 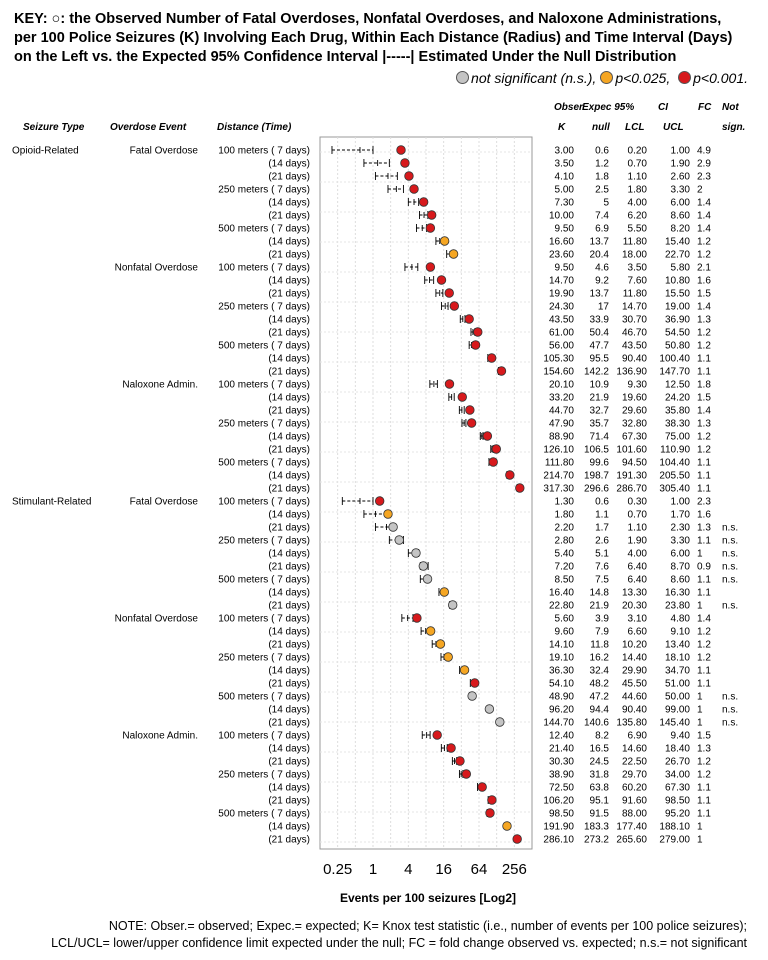 I want to click on table-row: (14 days) 72.50 63.8 60.20 67.30 1.1, so click(x=489, y=788).